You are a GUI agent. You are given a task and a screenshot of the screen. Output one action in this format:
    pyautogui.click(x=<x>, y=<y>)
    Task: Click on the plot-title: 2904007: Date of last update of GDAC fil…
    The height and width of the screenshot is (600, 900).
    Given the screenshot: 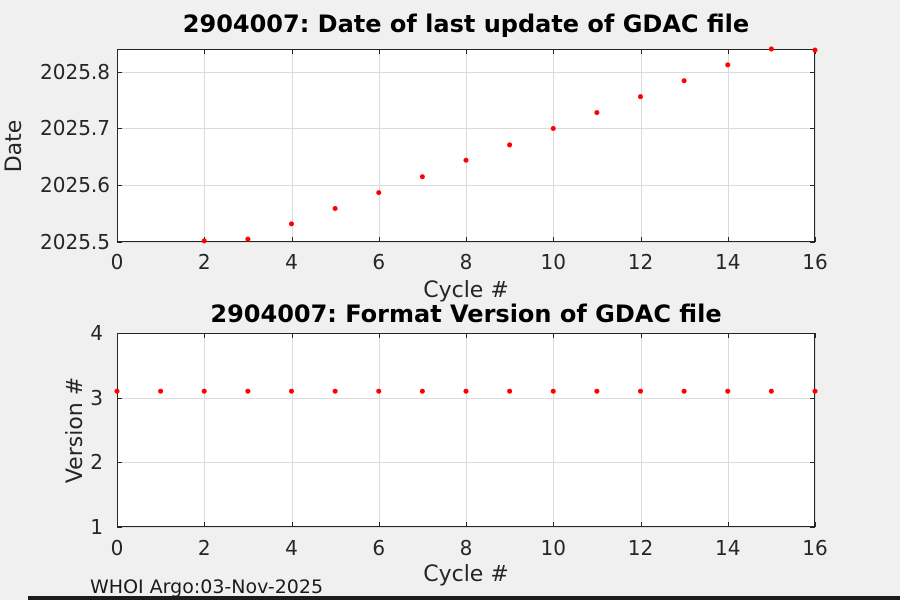 What is the action you would take?
    pyautogui.click(x=466, y=24)
    